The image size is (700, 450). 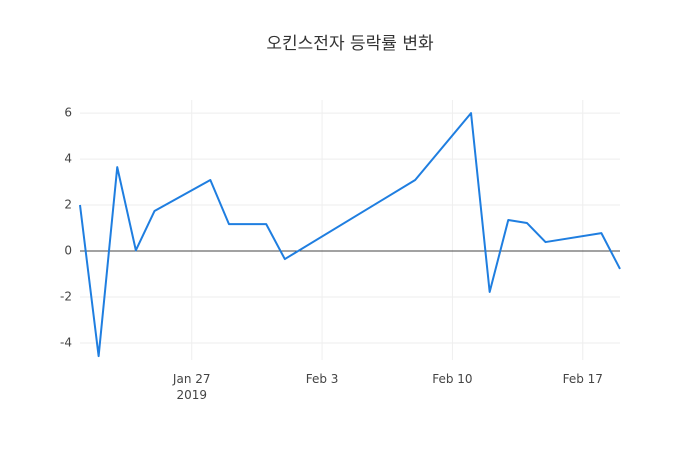 I want to click on x-tick-label: Feb 10, so click(x=452, y=379).